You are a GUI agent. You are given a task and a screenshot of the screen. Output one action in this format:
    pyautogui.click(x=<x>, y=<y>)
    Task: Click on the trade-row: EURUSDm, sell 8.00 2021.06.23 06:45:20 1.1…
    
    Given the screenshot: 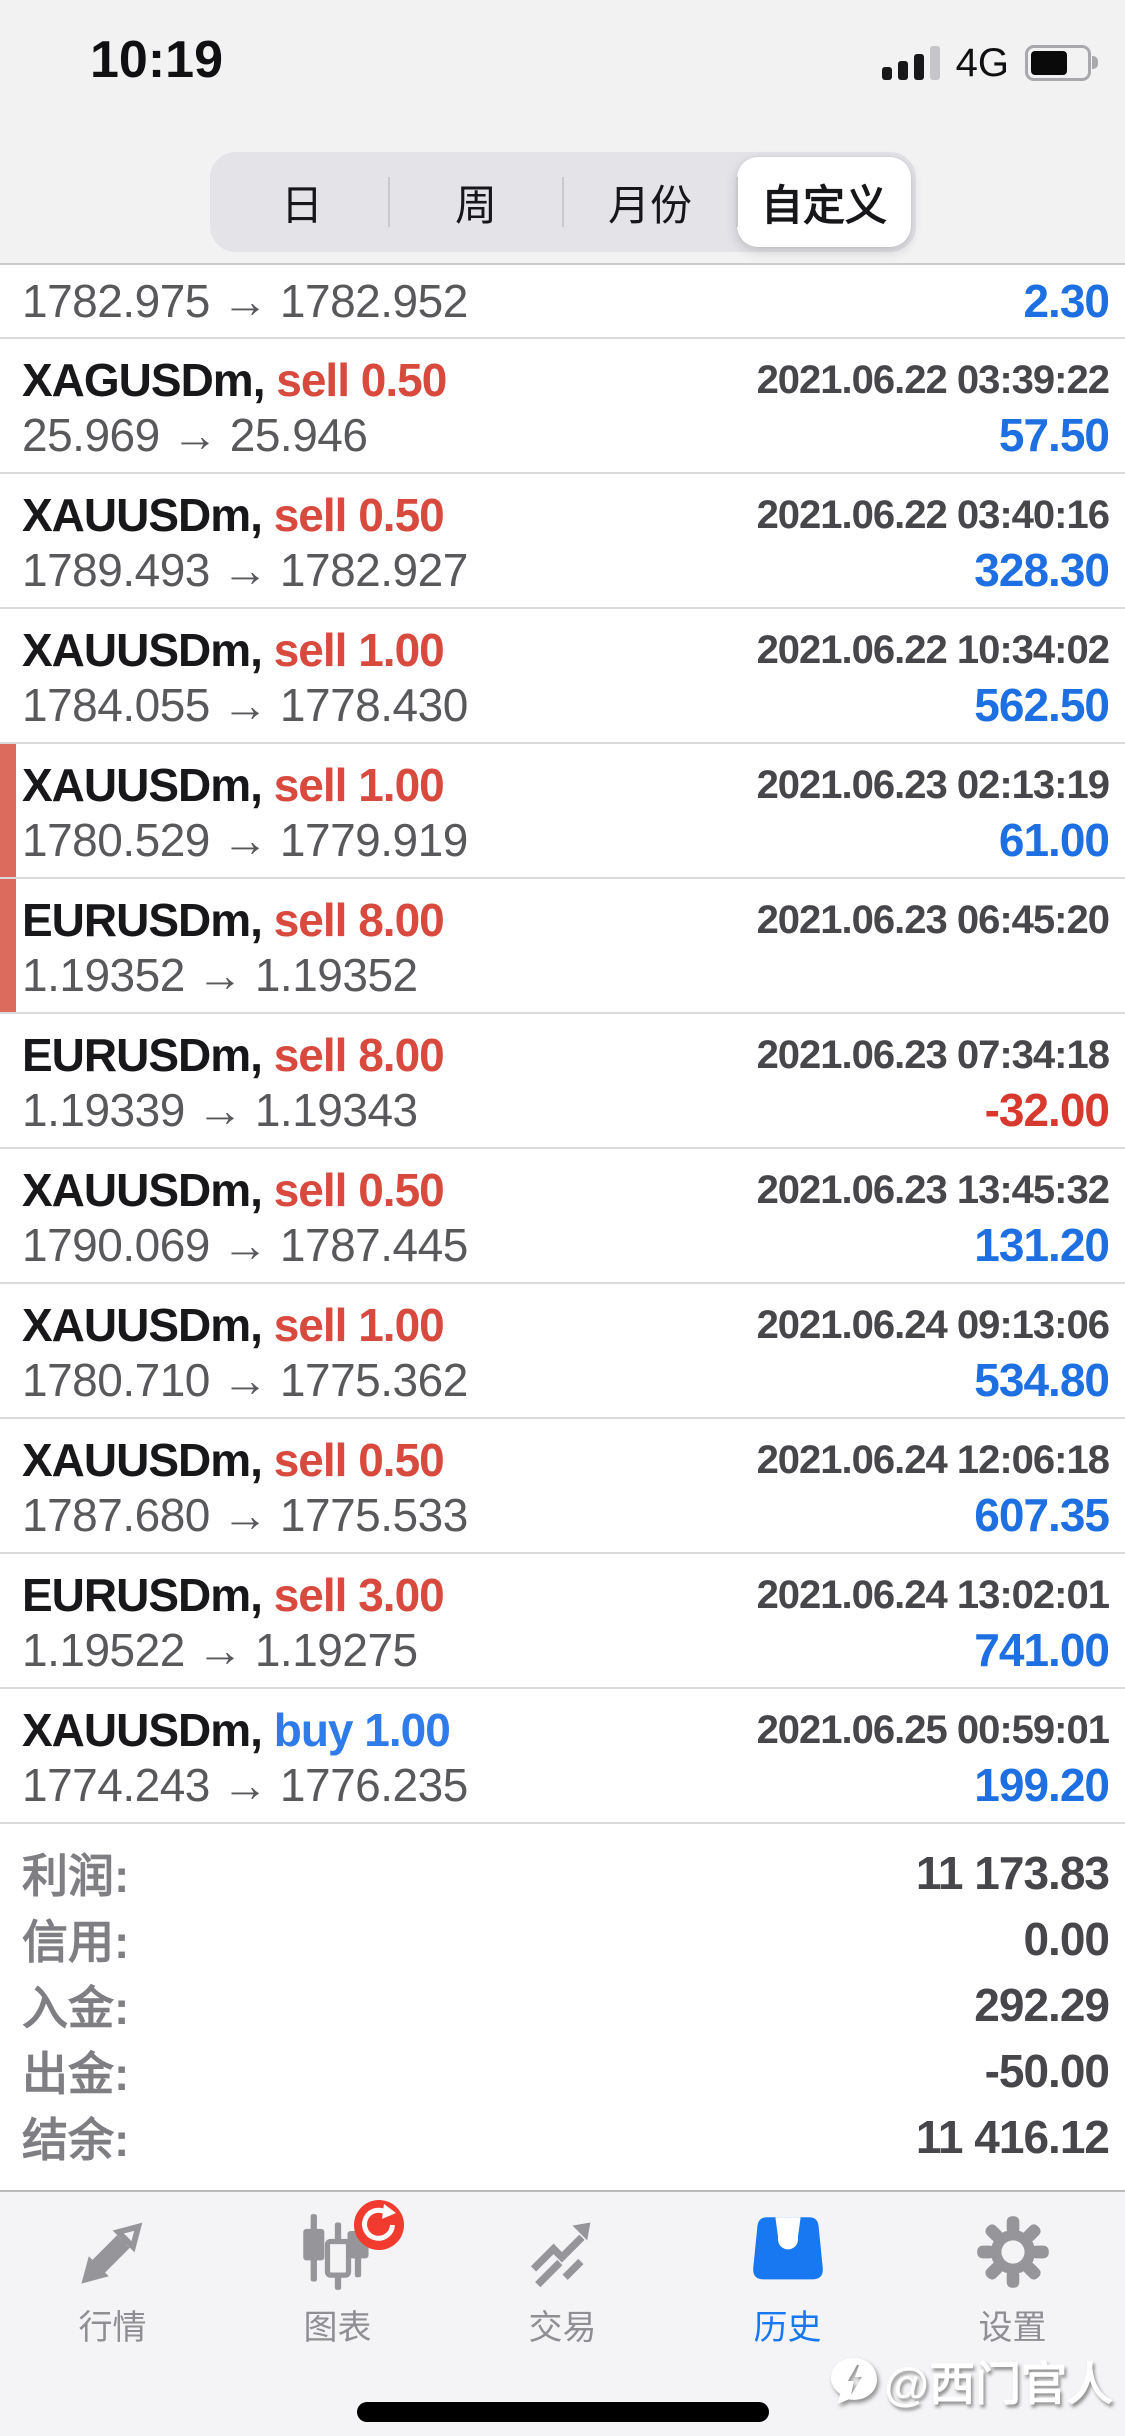 What is the action you would take?
    pyautogui.click(x=562, y=946)
    